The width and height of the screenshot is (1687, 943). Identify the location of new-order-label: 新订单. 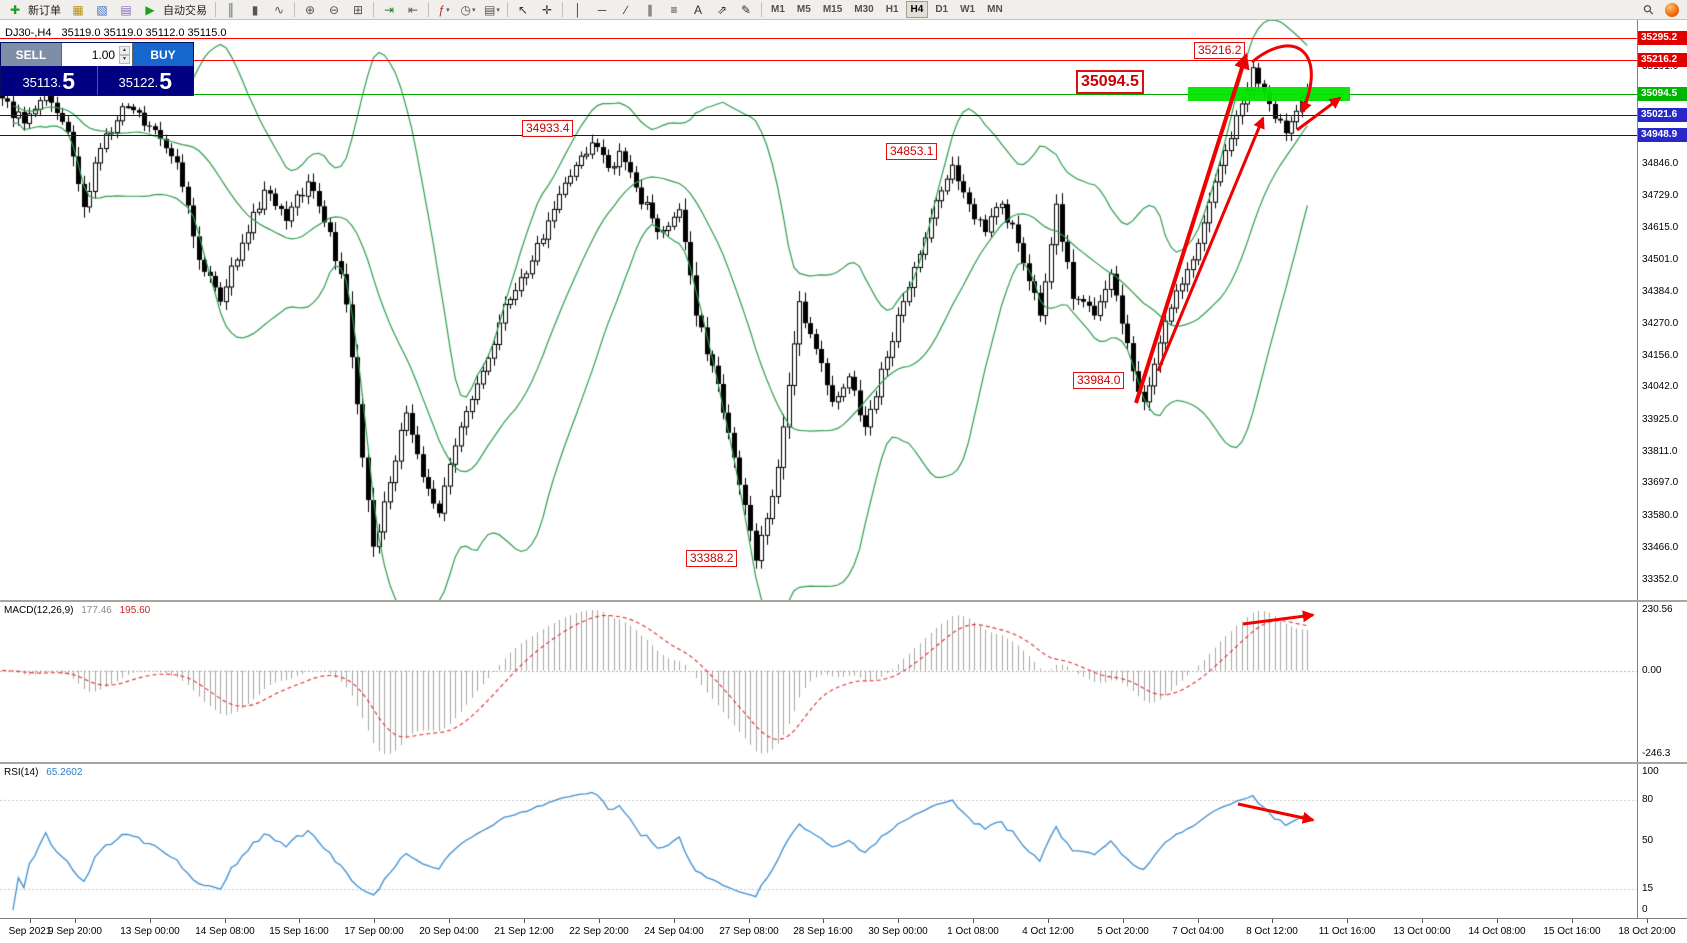
(44, 10).